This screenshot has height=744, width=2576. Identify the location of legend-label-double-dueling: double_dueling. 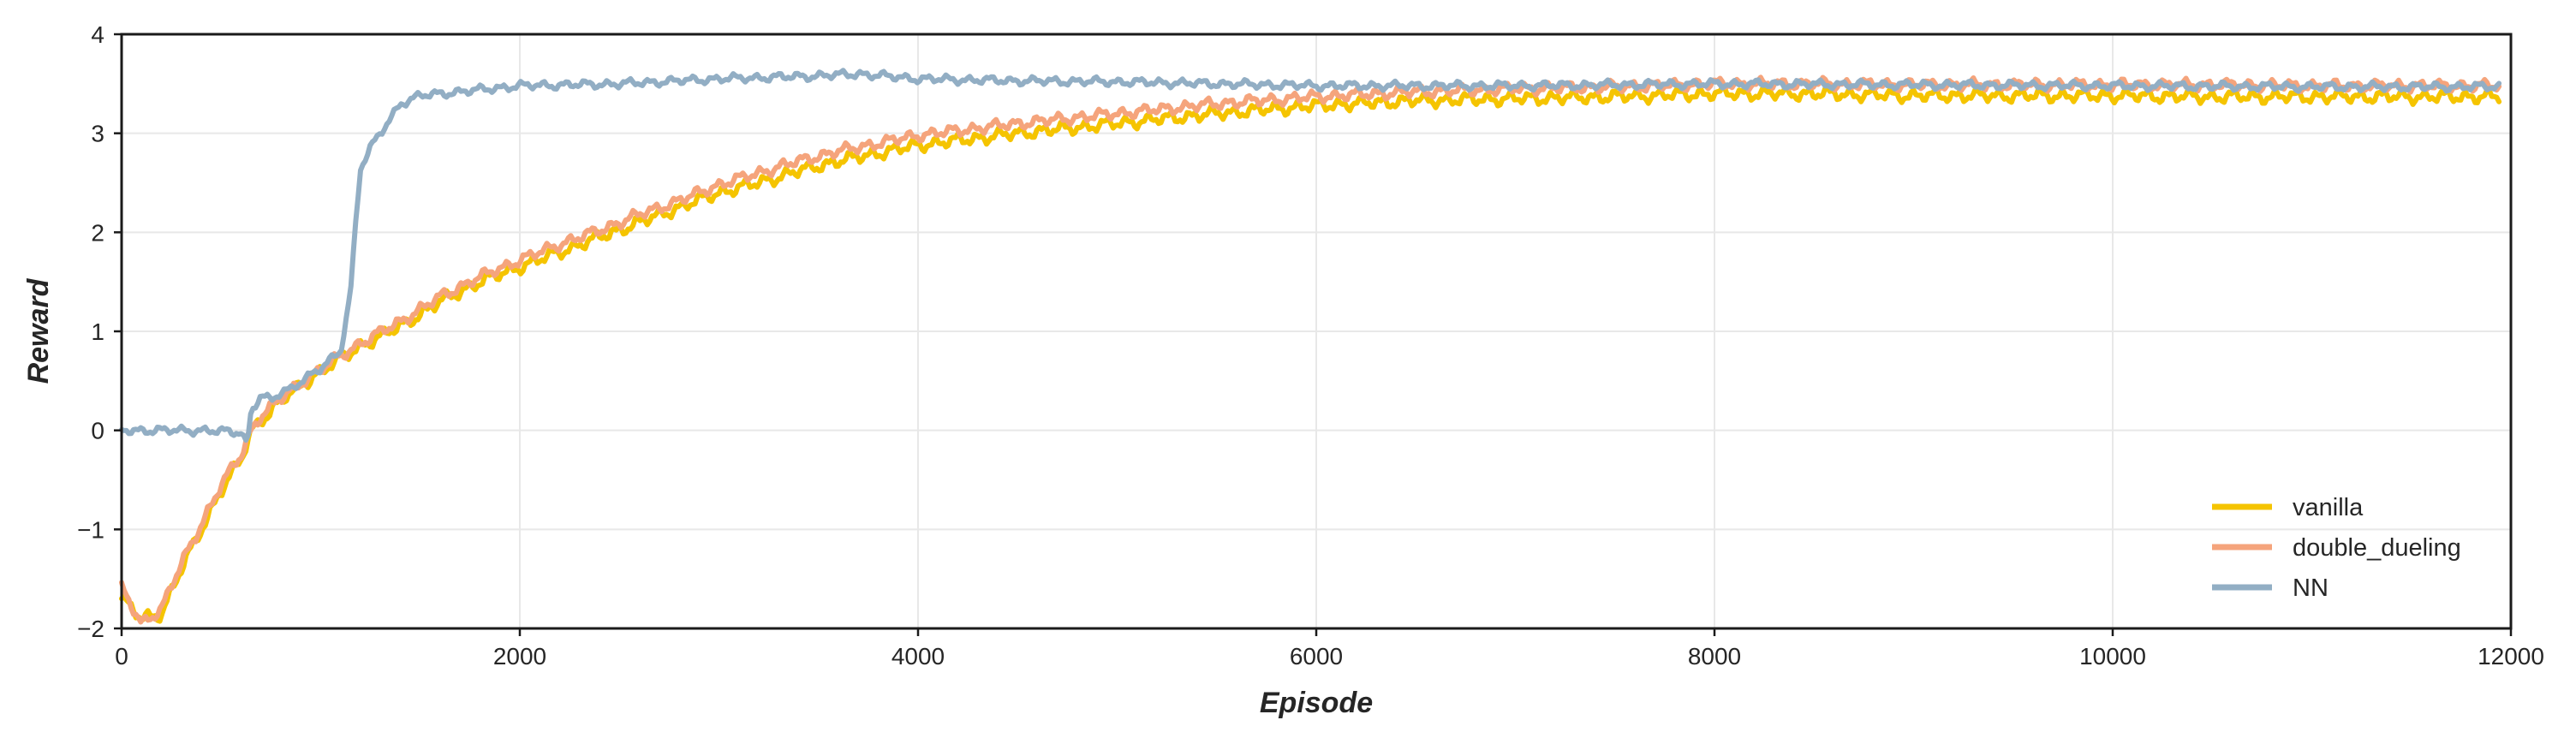
(2377, 548).